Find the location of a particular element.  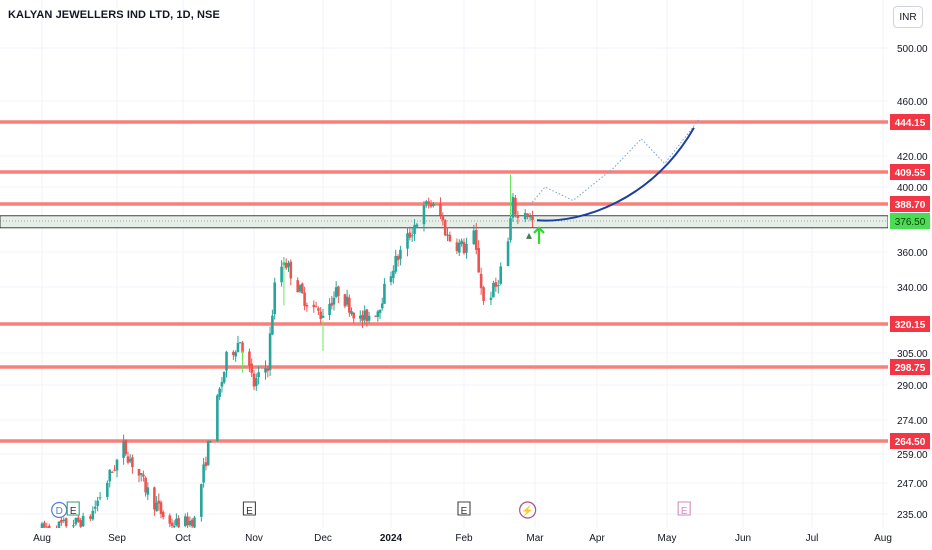

currency-button: INR is located at coordinates (908, 17).